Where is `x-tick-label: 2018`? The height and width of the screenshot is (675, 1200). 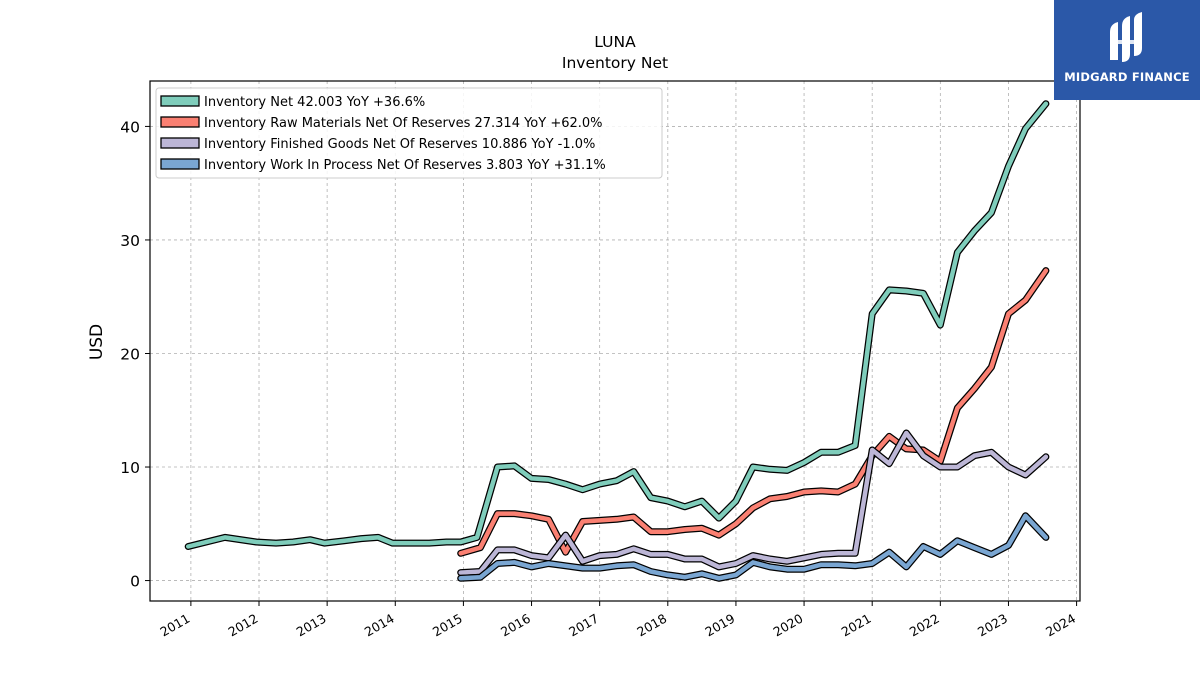 x-tick-label: 2018 is located at coordinates (651, 625).